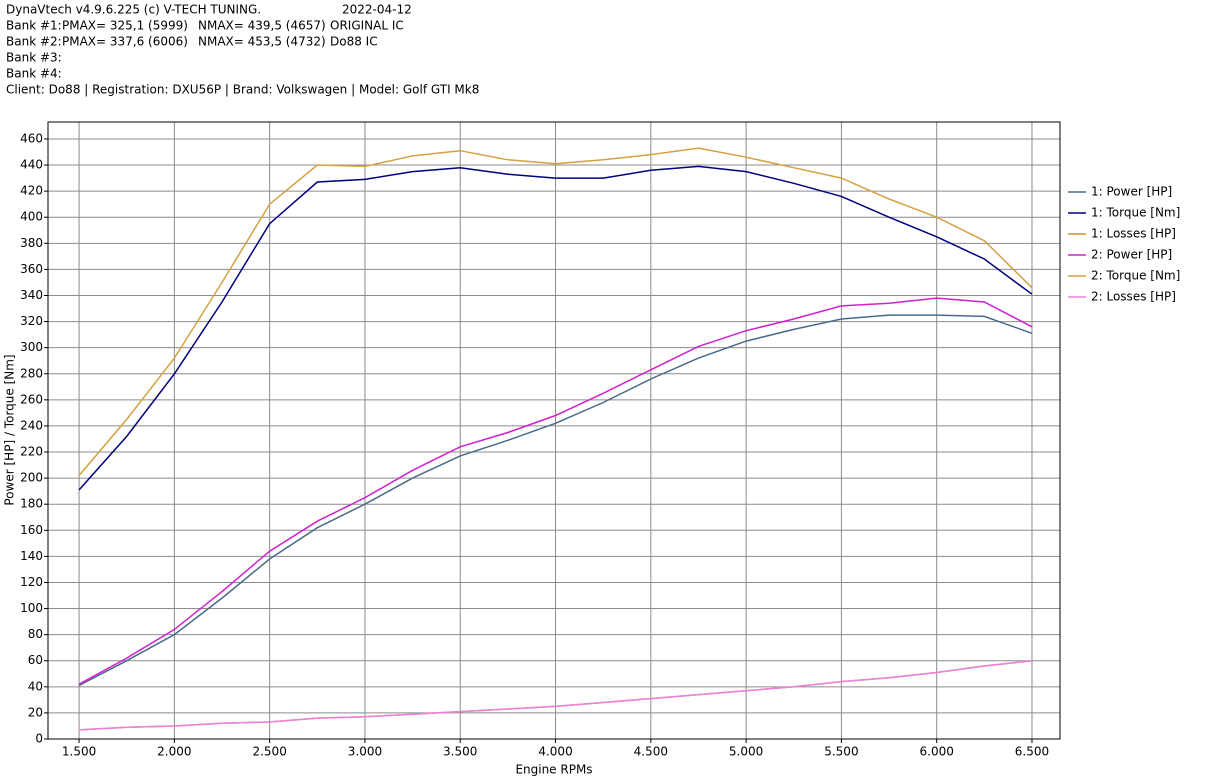 The height and width of the screenshot is (779, 1212). I want to click on header-date: 2022-04-12, so click(377, 10).